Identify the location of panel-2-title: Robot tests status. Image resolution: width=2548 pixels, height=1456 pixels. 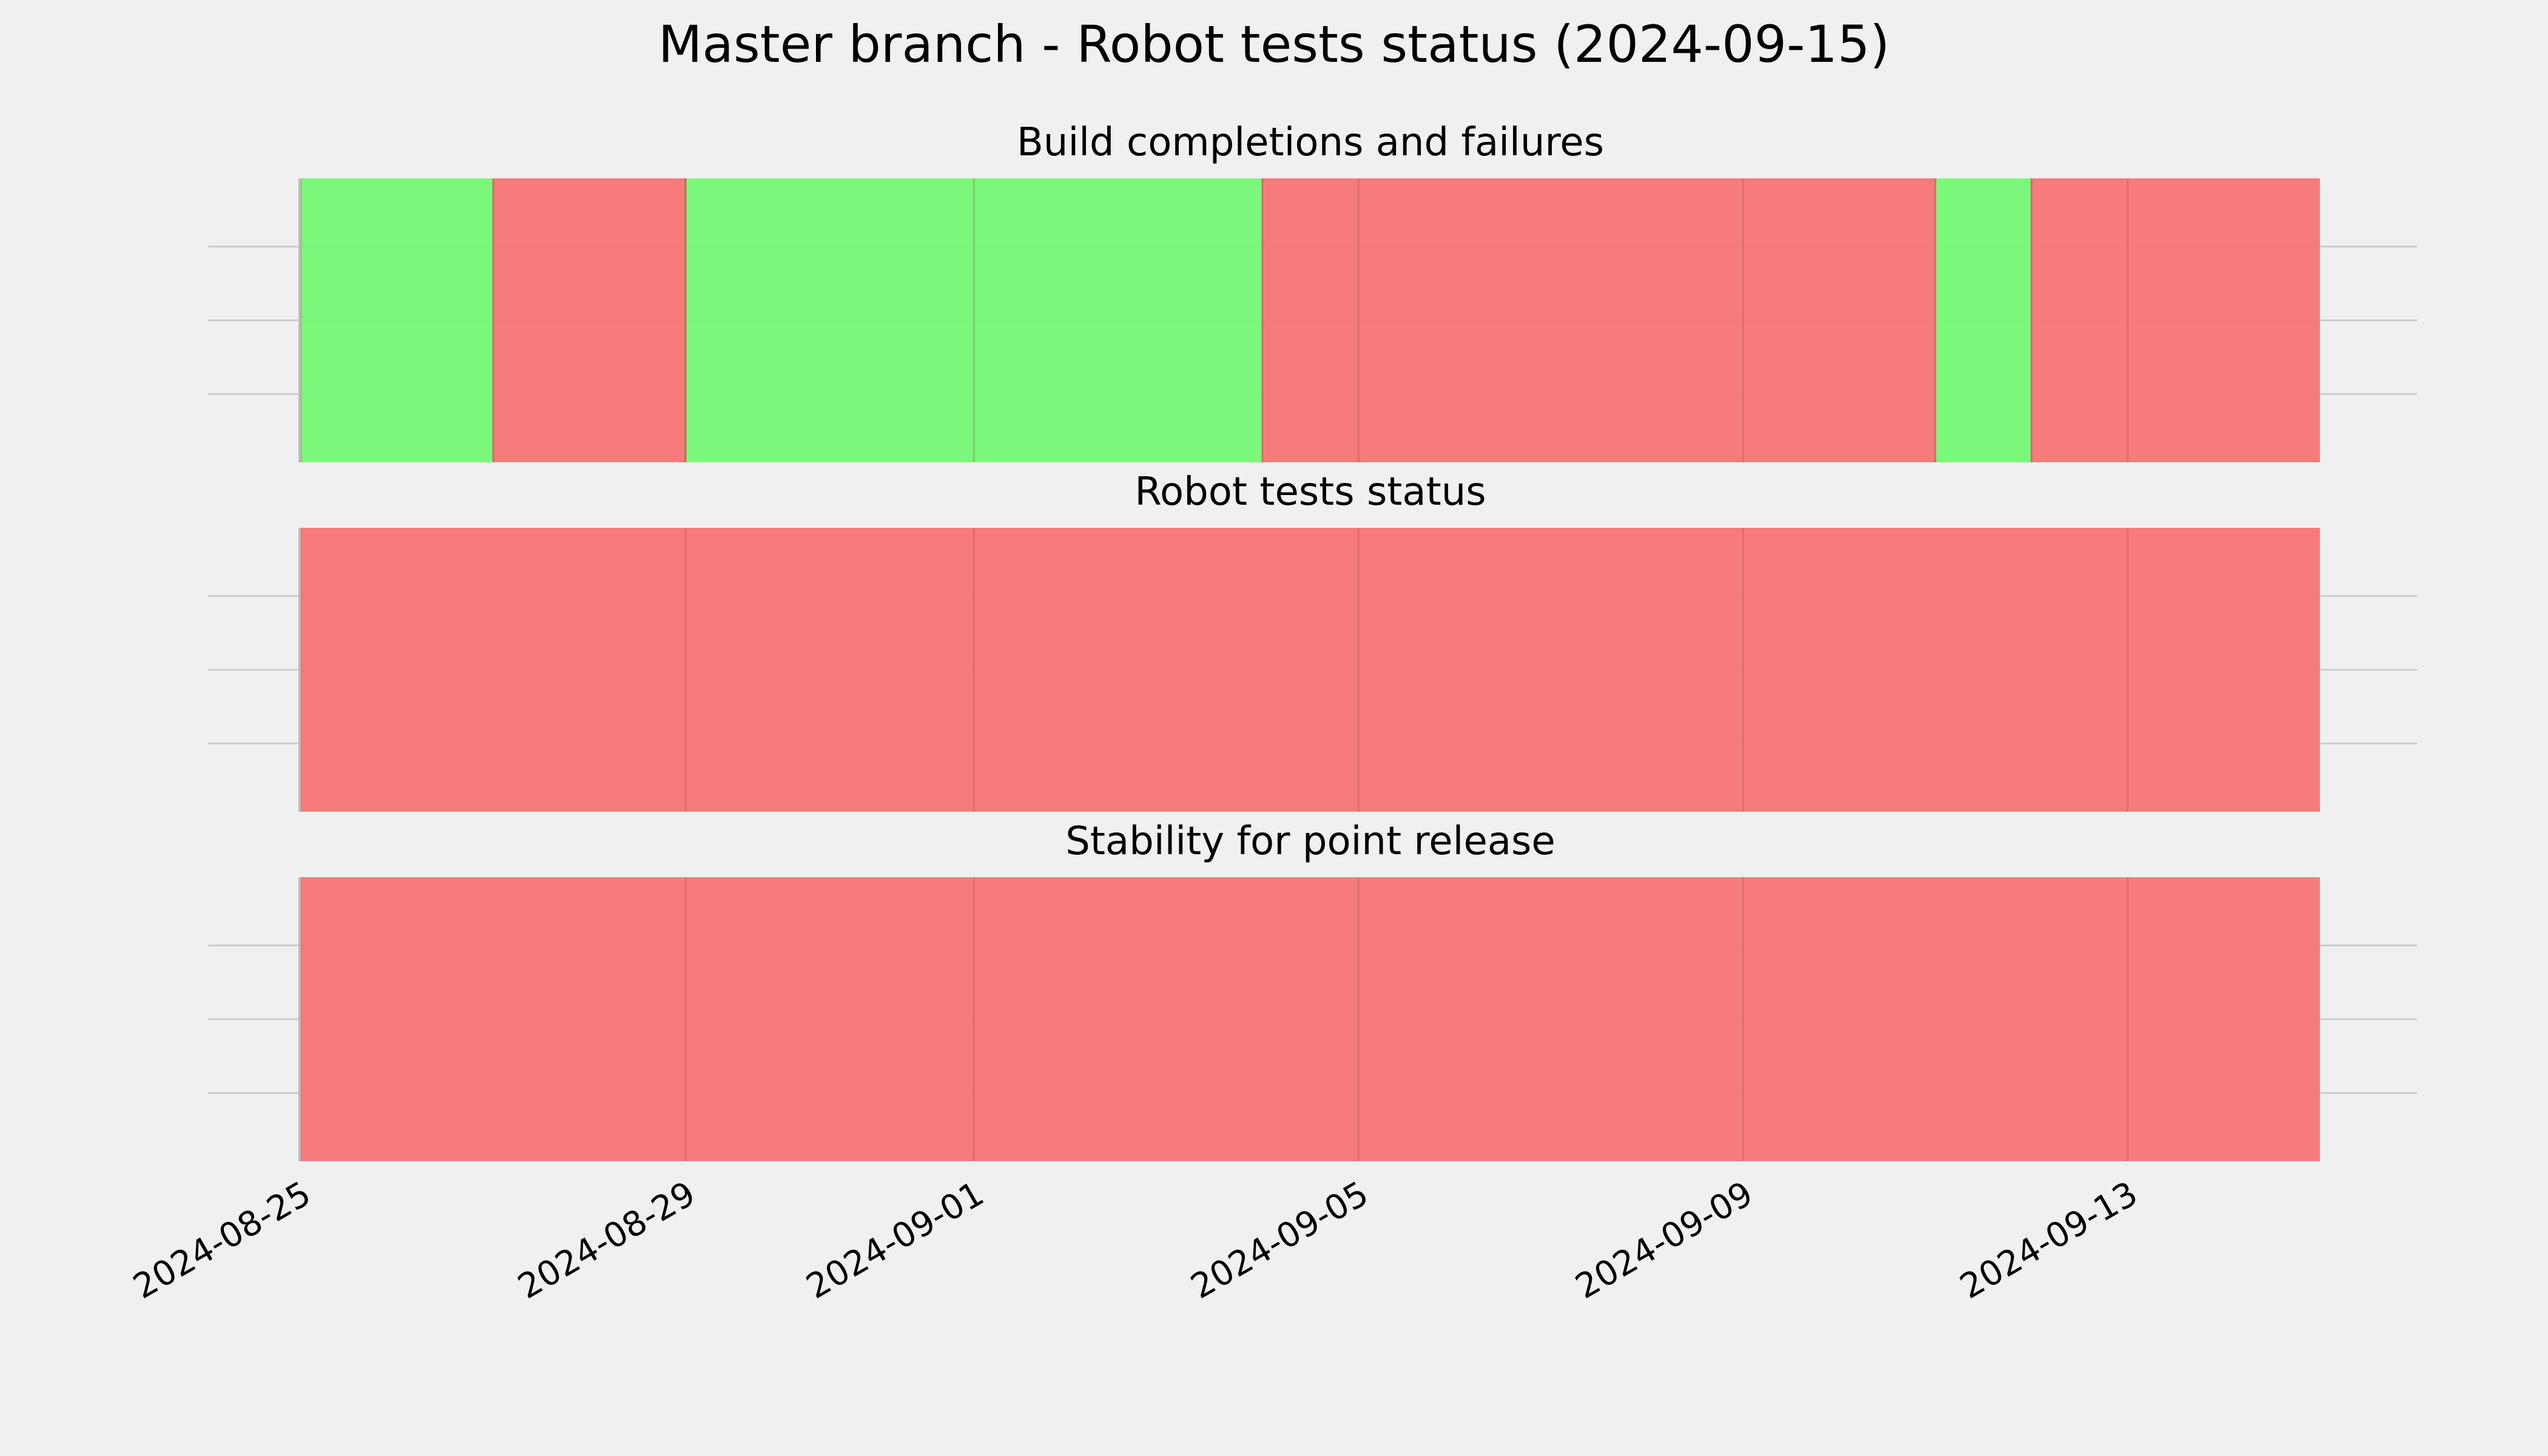
(1310, 492).